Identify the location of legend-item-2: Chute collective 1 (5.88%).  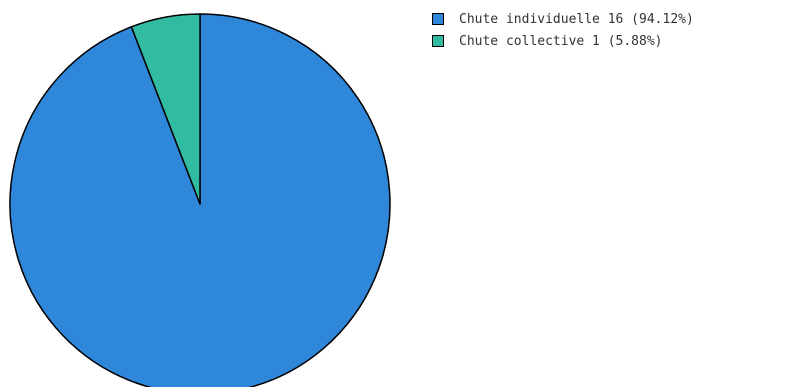
(563, 41).